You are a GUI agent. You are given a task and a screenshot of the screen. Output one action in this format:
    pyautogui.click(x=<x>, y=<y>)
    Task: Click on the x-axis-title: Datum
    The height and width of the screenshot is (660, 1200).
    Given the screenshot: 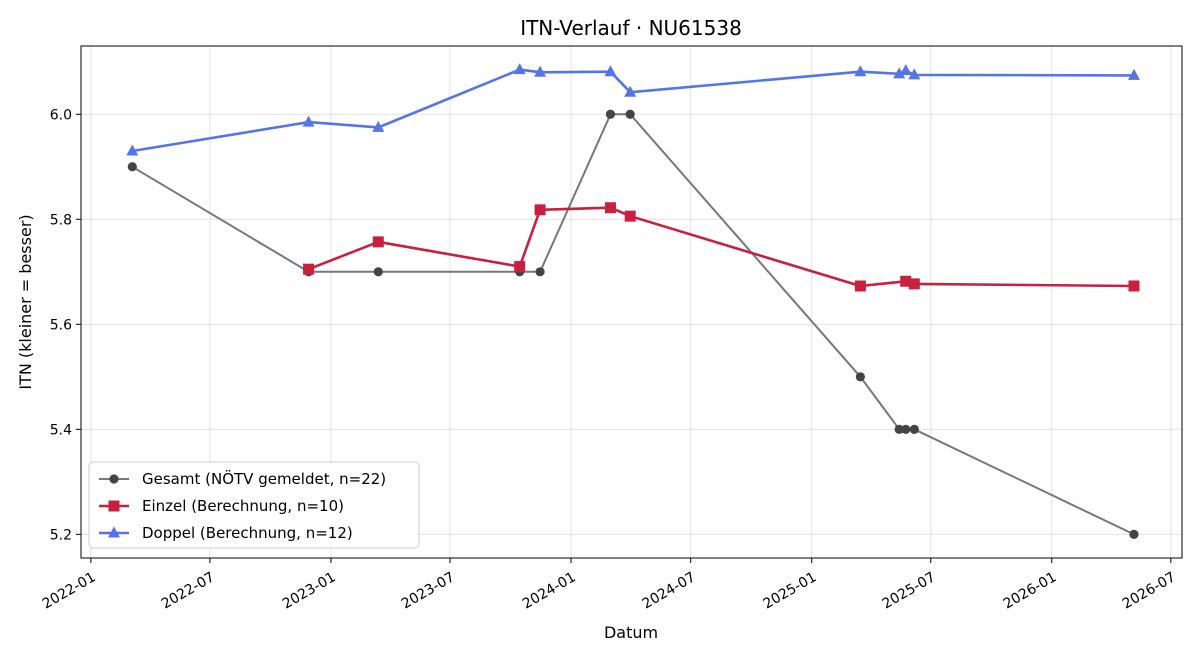 What is the action you would take?
    pyautogui.click(x=631, y=632)
    